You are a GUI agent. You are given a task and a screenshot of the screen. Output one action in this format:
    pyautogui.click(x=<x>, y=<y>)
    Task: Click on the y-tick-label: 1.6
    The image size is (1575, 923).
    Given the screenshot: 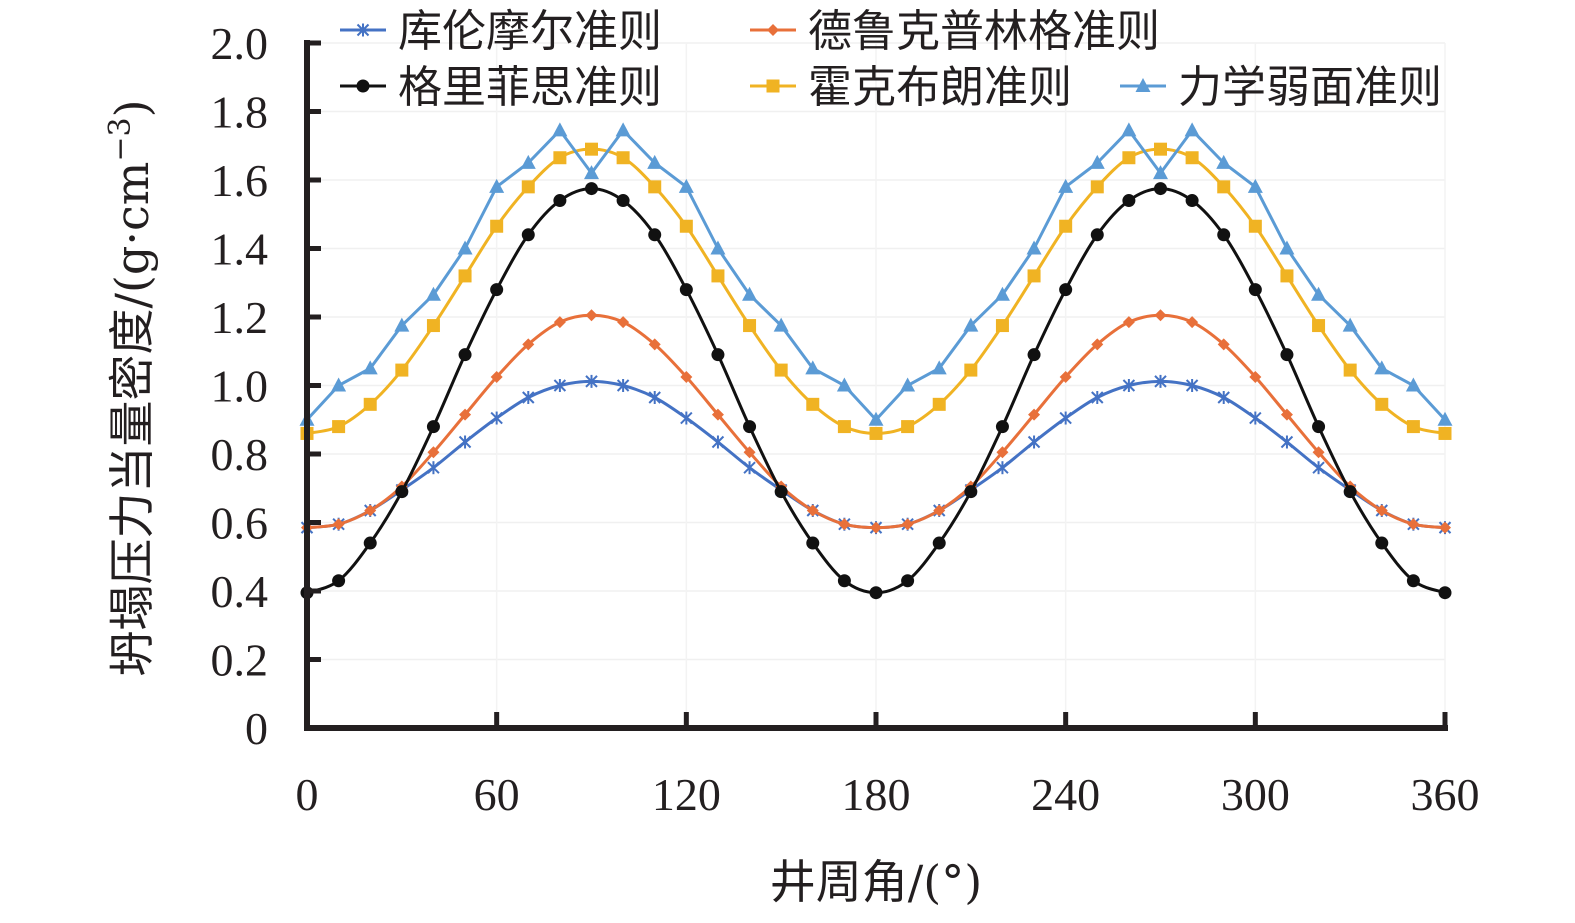 What is the action you would take?
    pyautogui.click(x=240, y=180)
    